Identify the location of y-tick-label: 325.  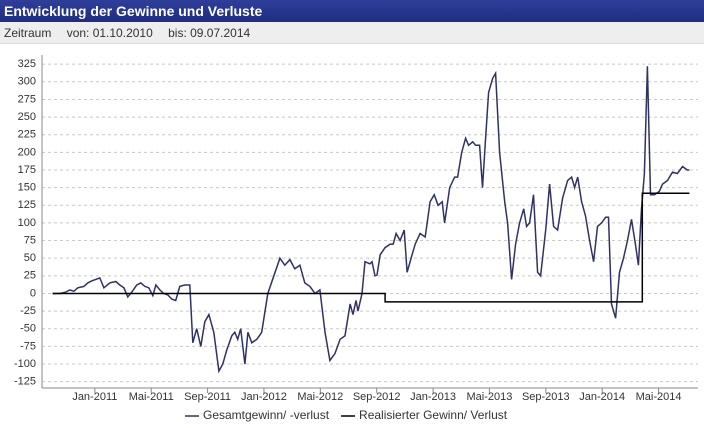
(27, 64).